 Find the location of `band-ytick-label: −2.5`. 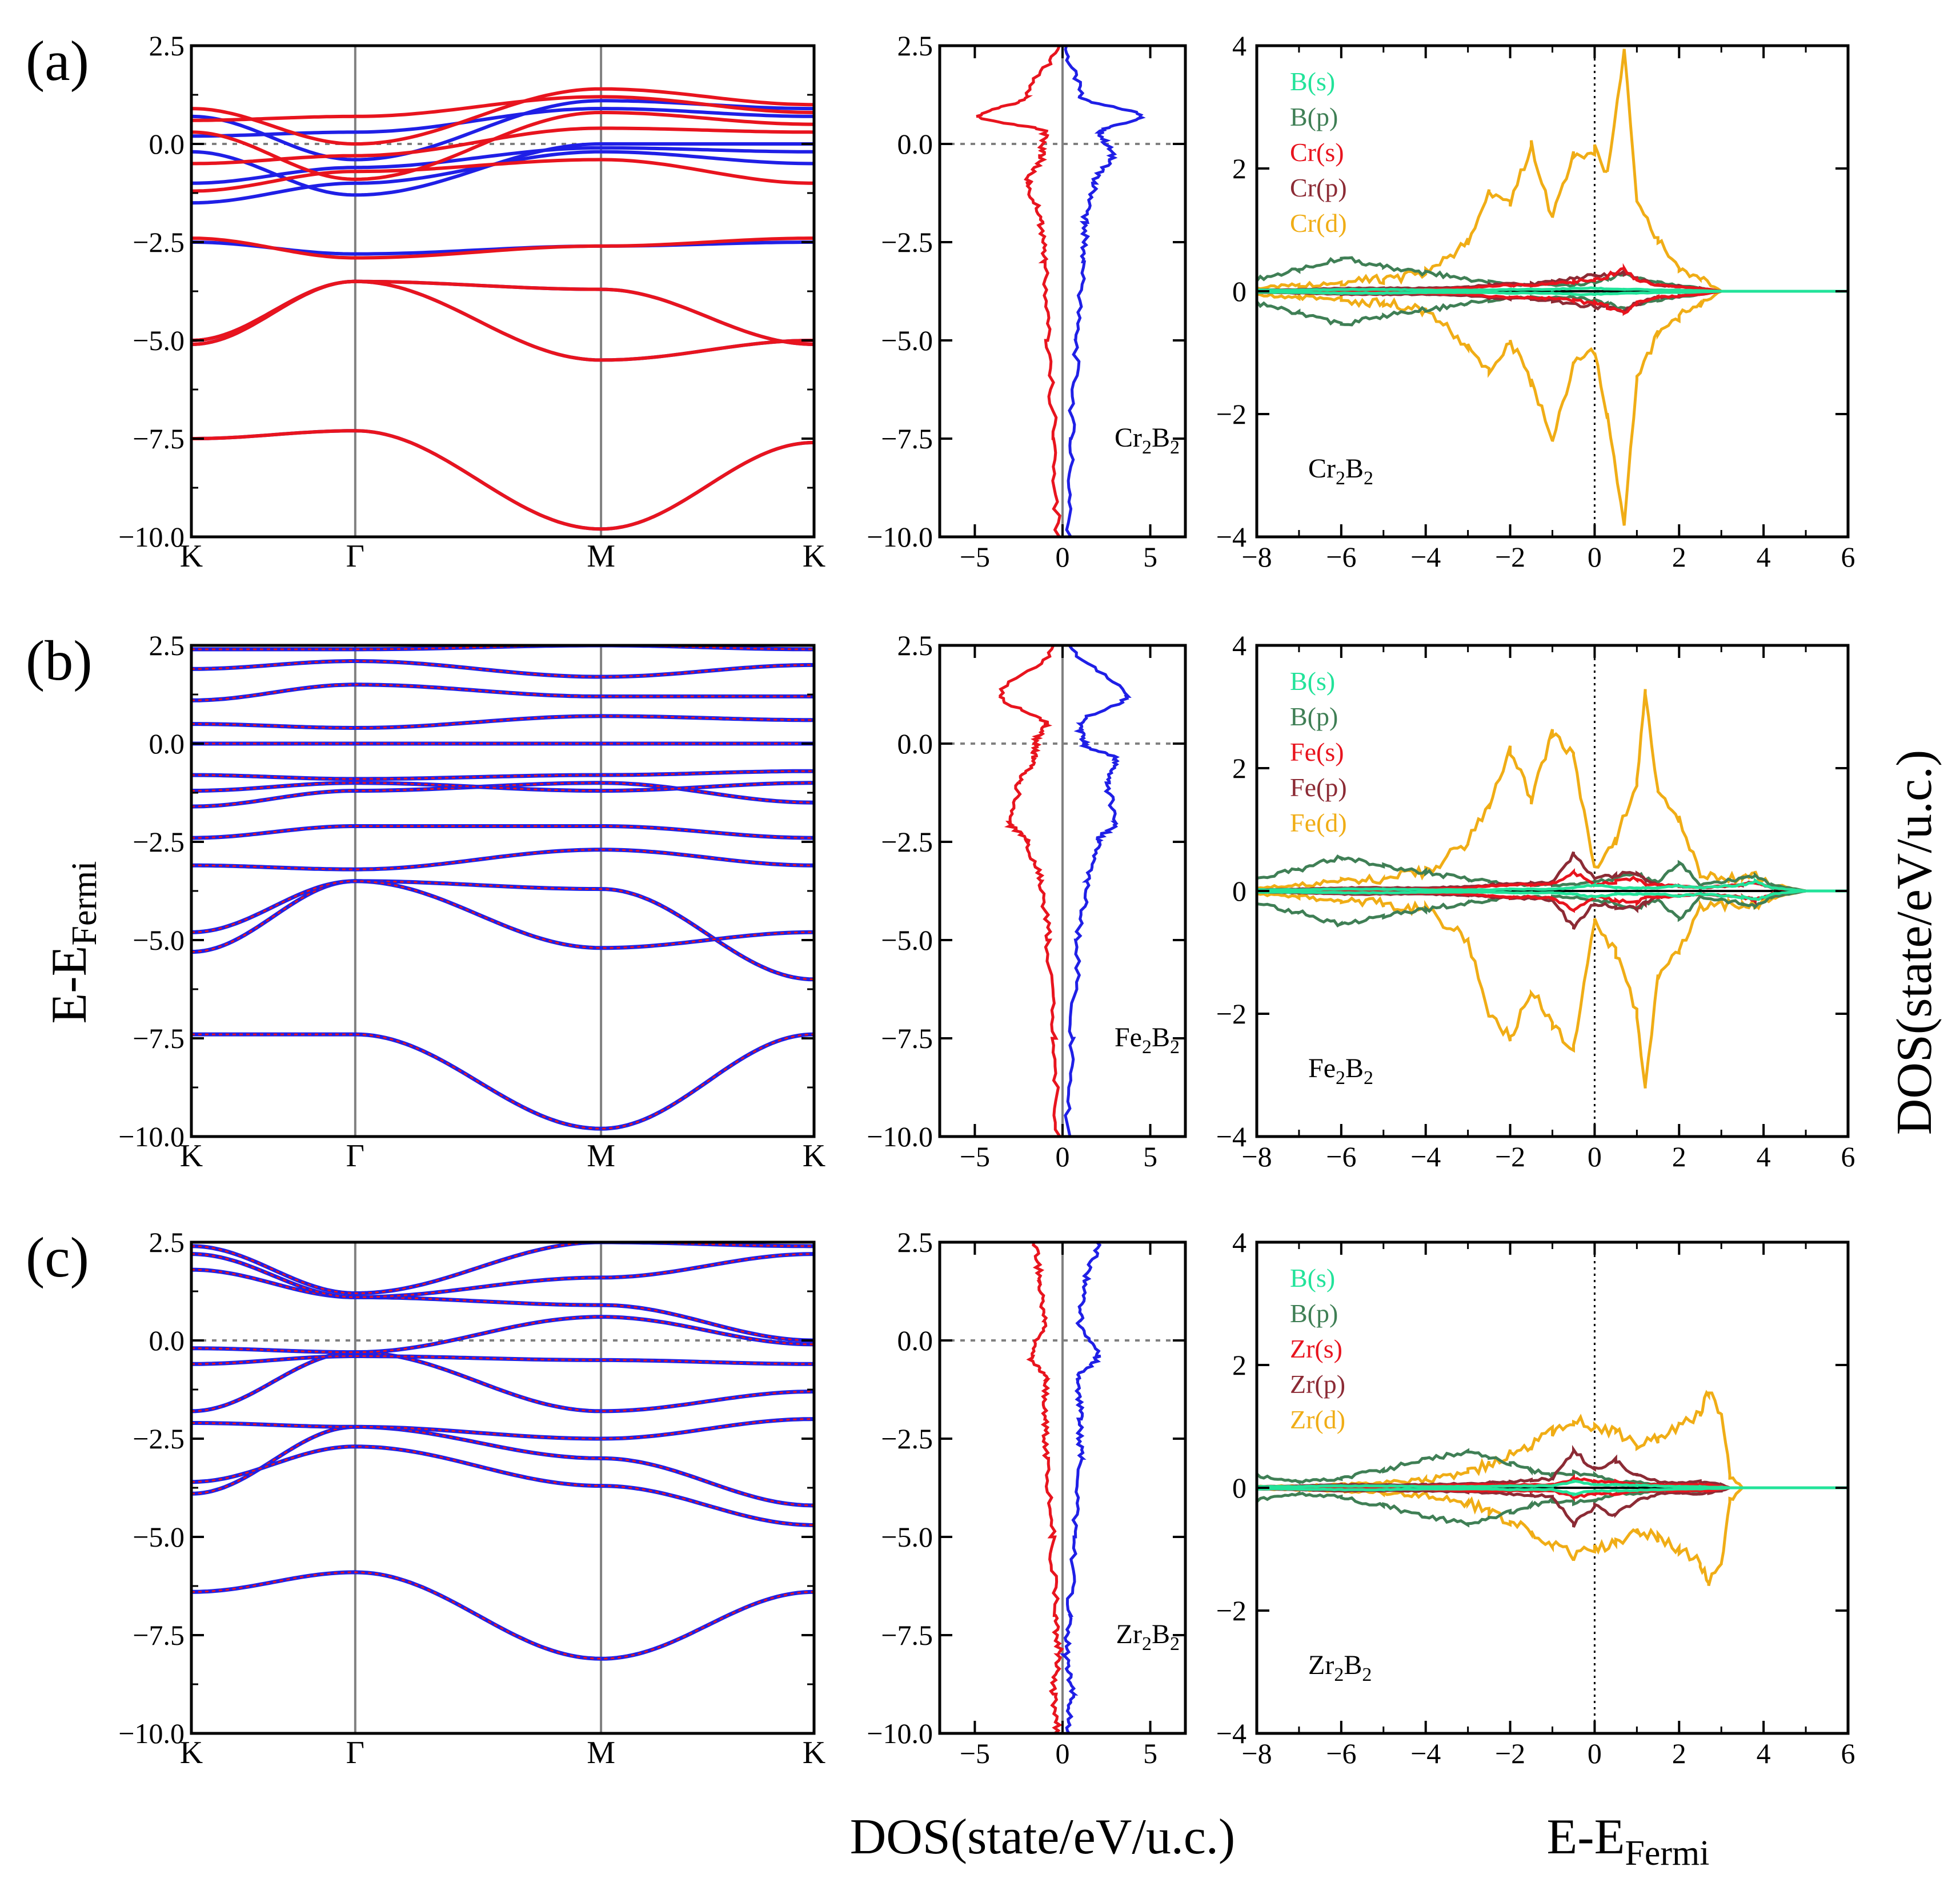

band-ytick-label: −2.5 is located at coordinates (159, 1439).